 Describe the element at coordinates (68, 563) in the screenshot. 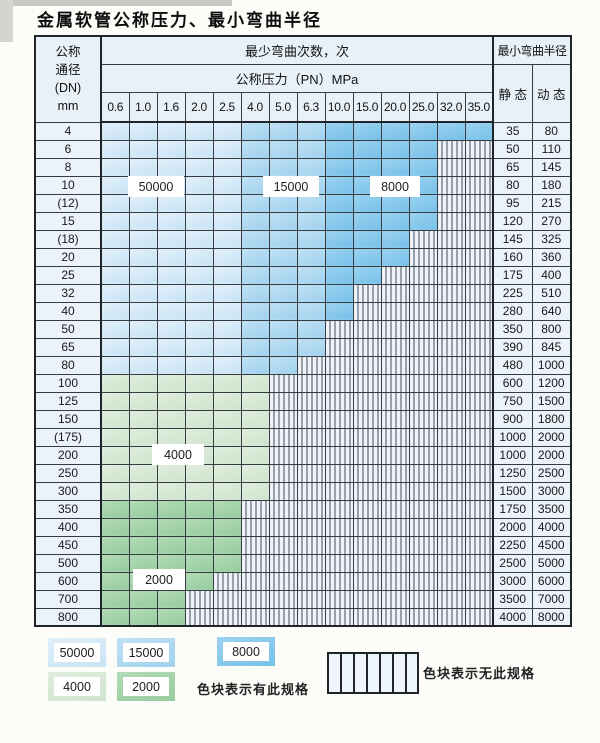

I see `dn-cell: 500` at that location.